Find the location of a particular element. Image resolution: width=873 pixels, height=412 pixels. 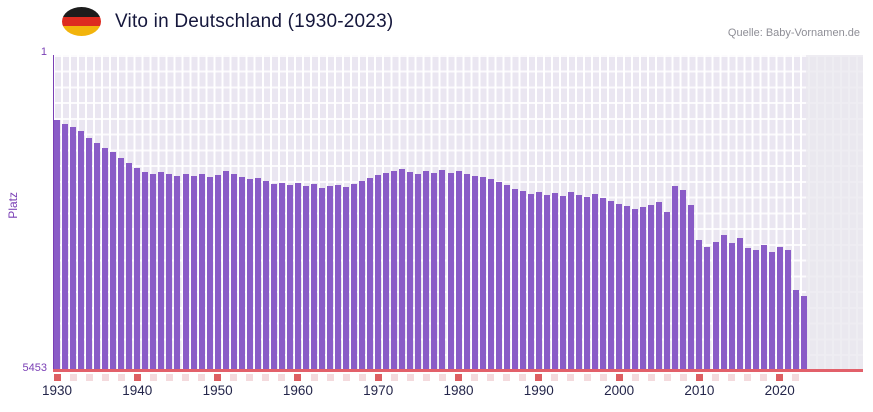

bar-1954 is located at coordinates (249, 274).